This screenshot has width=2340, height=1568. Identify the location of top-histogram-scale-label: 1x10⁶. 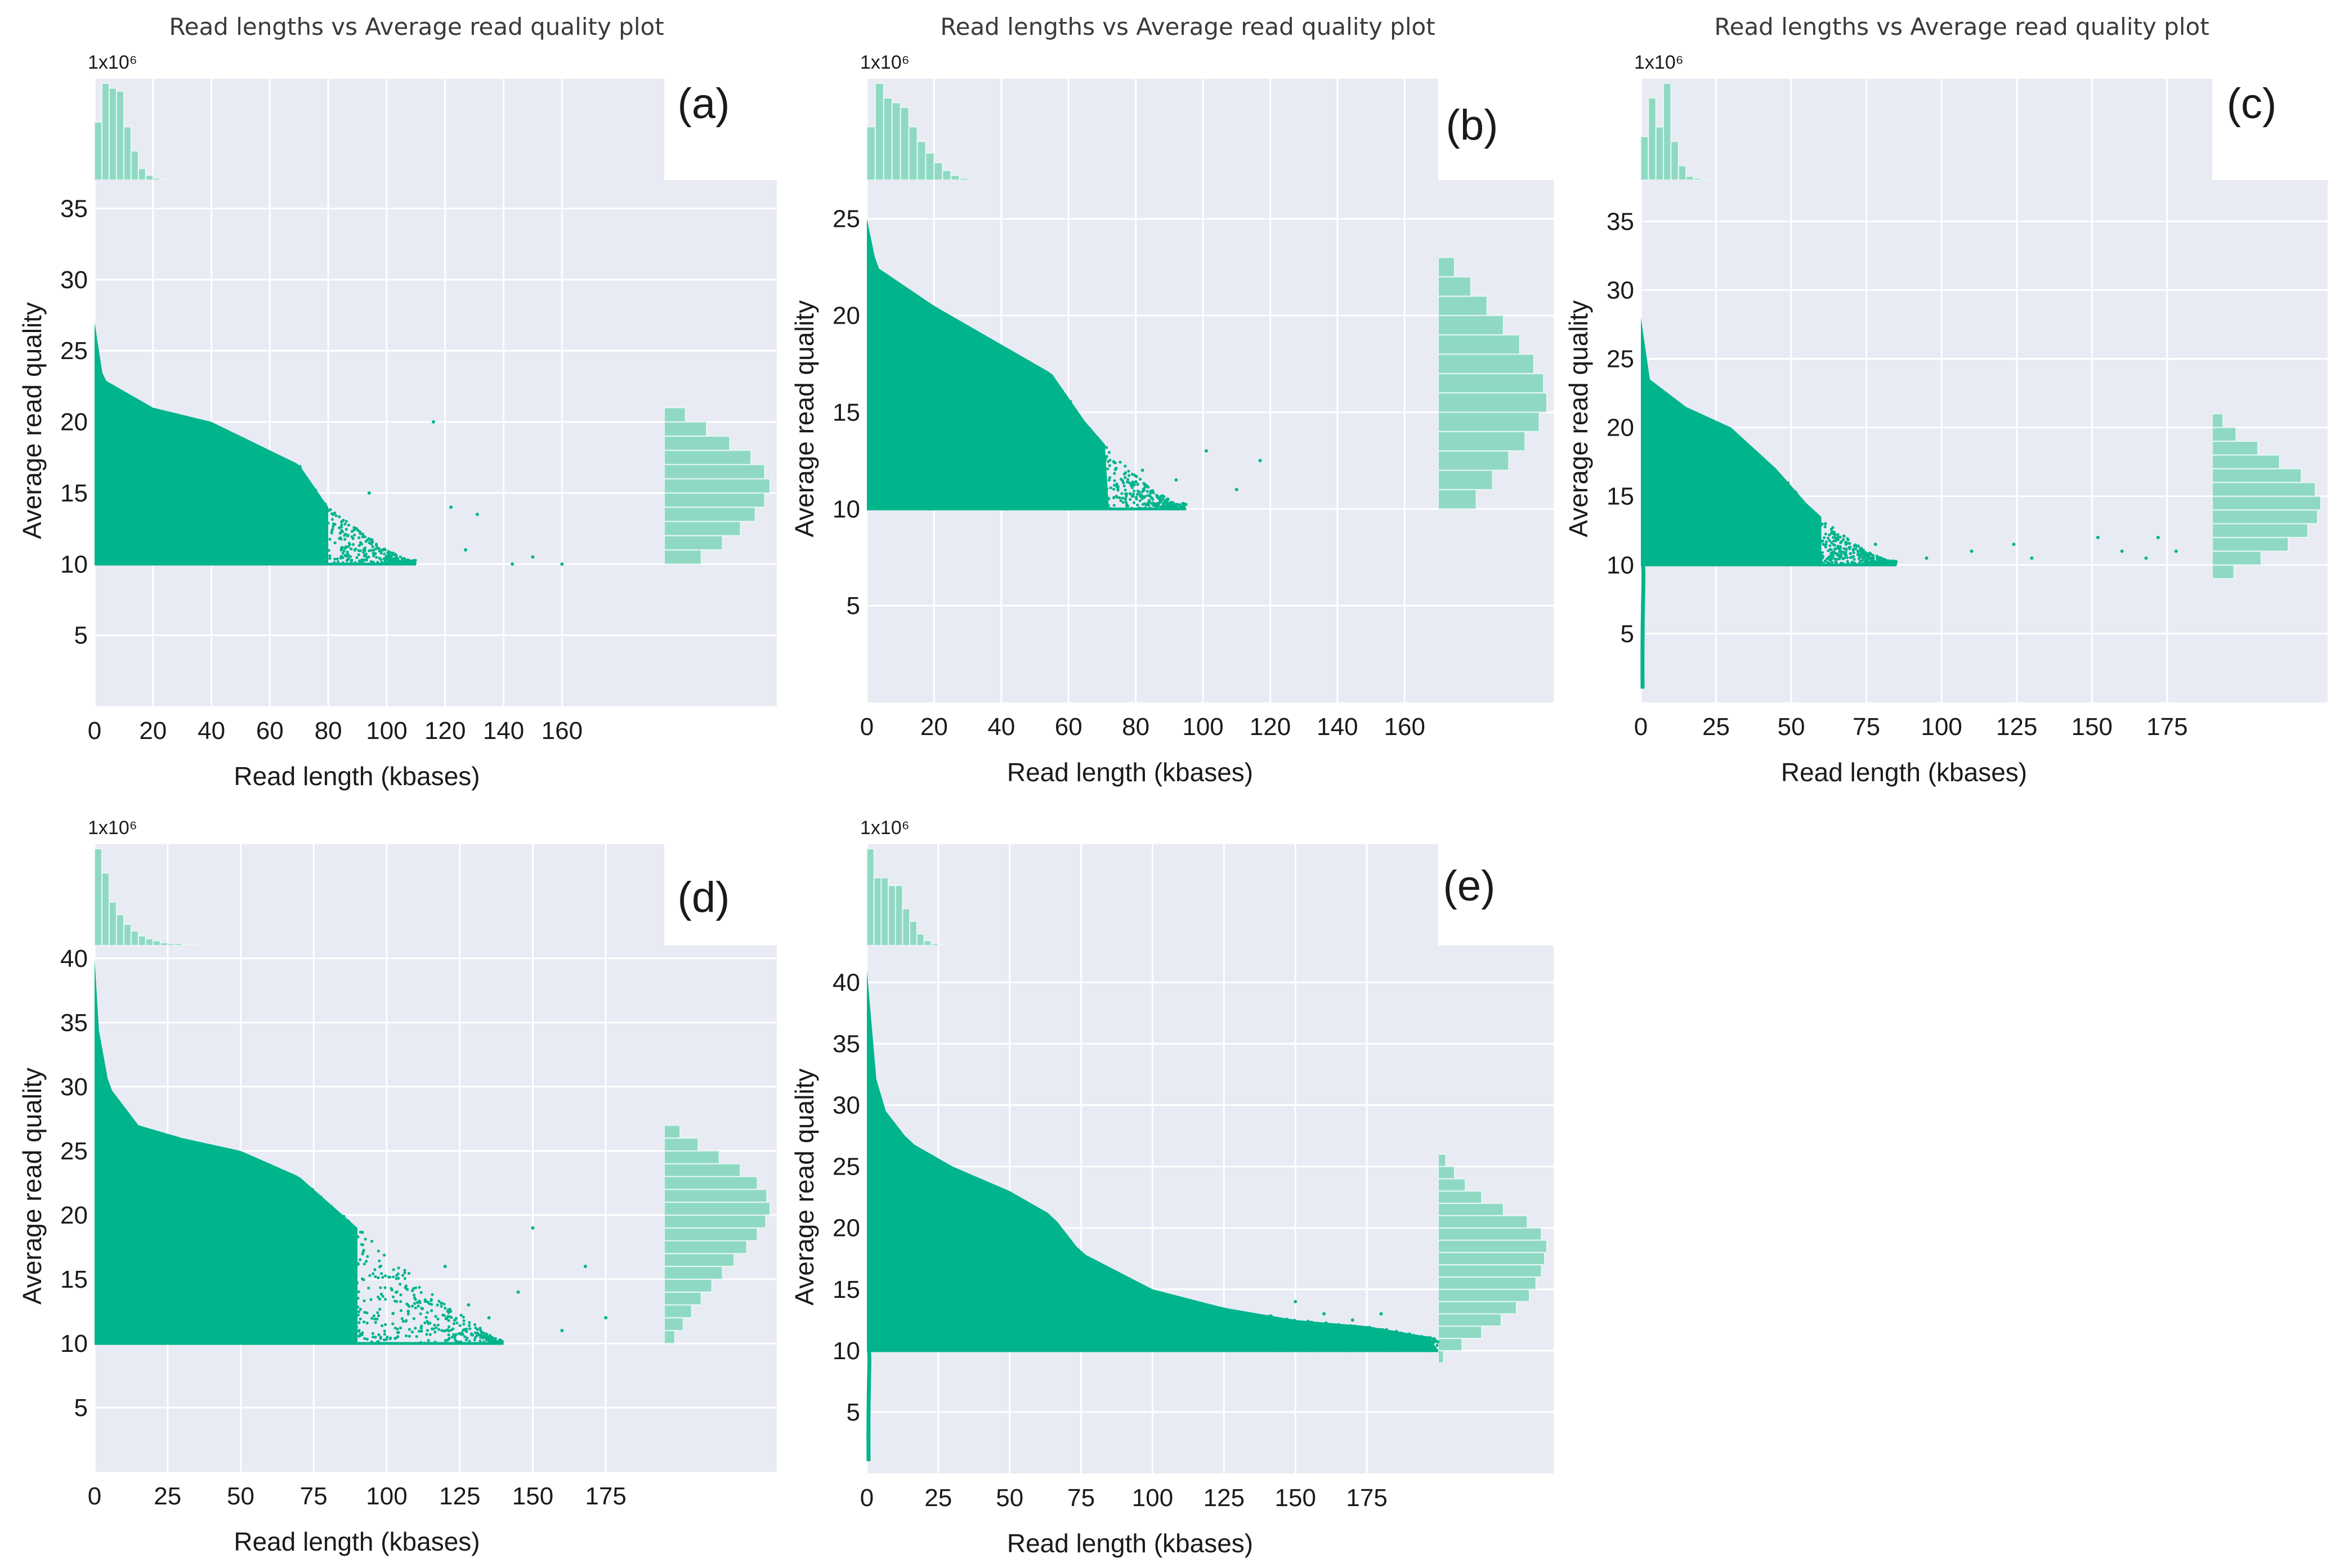
(112, 62).